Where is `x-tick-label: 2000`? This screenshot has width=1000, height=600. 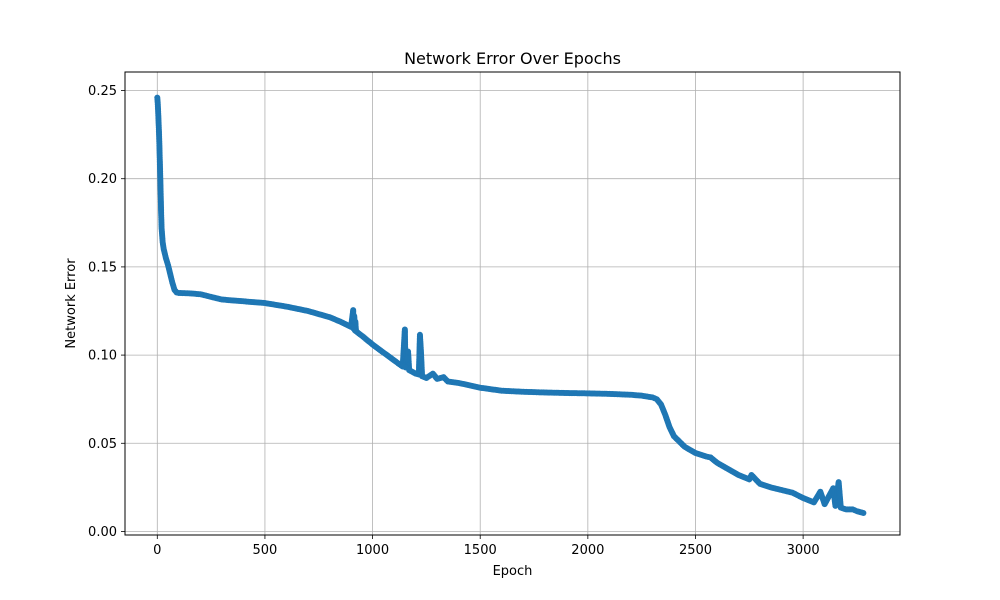
x-tick-label: 2000 is located at coordinates (587, 550).